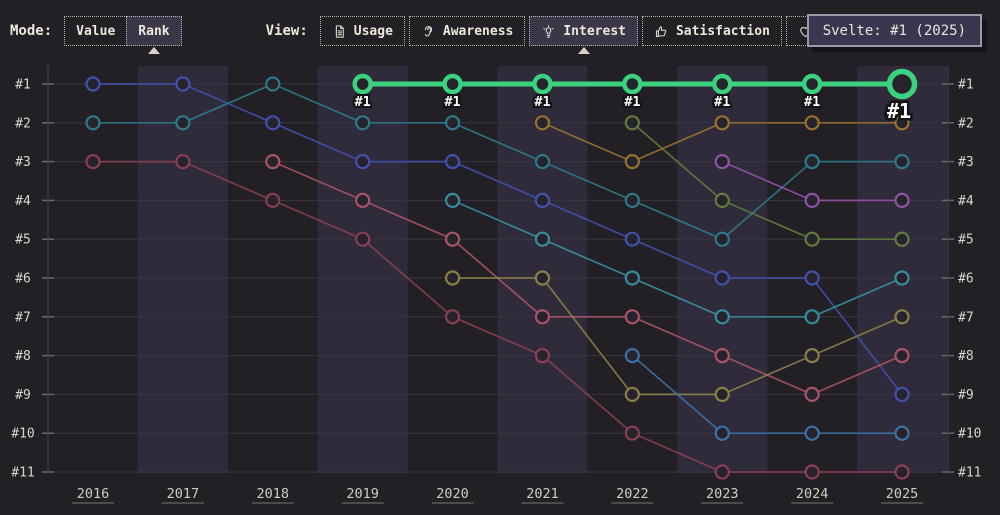 The width and height of the screenshot is (1000, 515). What do you see at coordinates (812, 162) in the screenshot?
I see `series-teal-point-2024` at bounding box center [812, 162].